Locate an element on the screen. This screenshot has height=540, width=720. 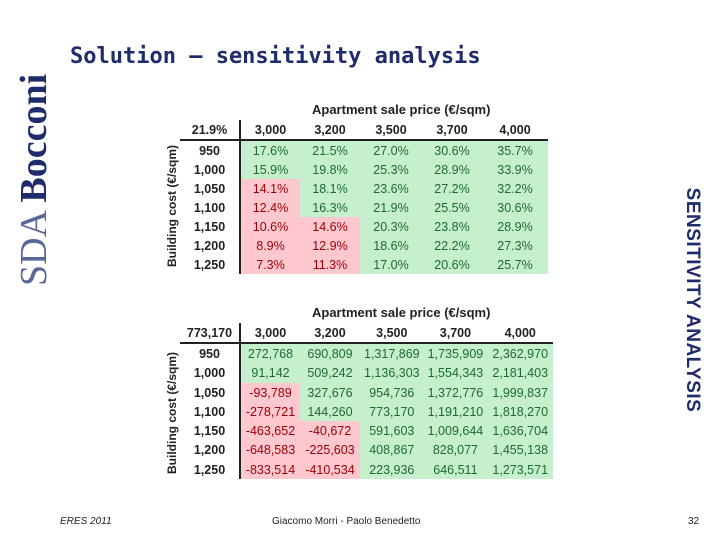
table-cell: 1,818,270 is located at coordinates (520, 412).